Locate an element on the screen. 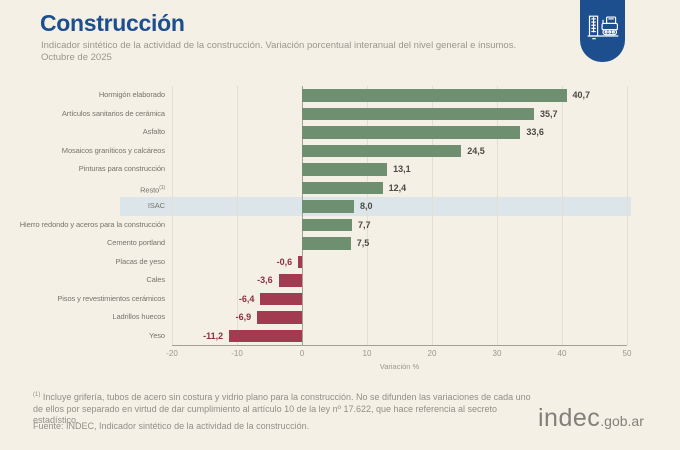 This screenshot has height=450, width=680. x-tick-label: 0 is located at coordinates (302, 353).